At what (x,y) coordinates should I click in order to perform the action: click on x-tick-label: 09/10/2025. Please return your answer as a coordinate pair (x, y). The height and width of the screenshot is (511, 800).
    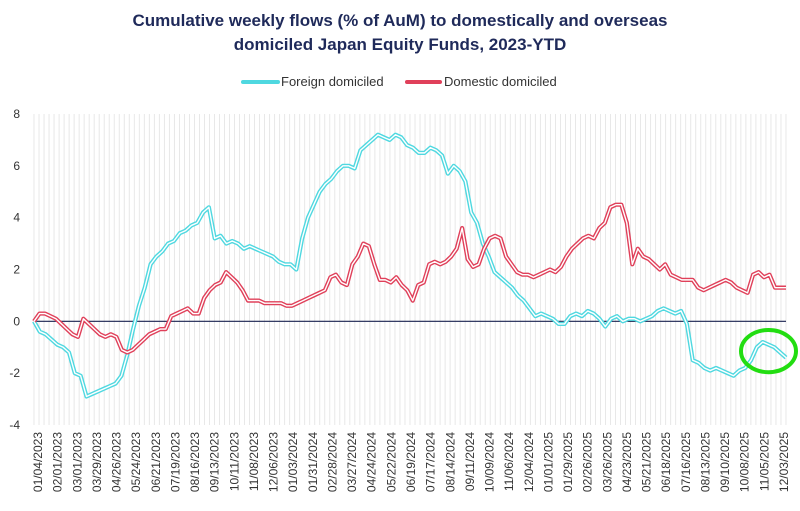
    Looking at the image, I should click on (725, 462).